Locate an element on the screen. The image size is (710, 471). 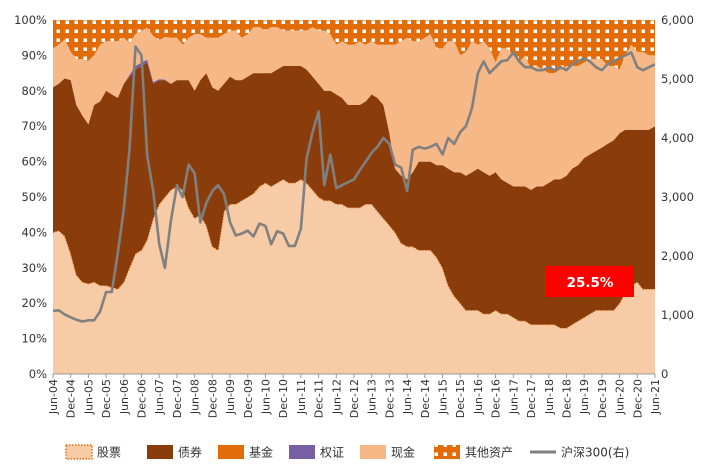
annotation-box is located at coordinates (590, 281).